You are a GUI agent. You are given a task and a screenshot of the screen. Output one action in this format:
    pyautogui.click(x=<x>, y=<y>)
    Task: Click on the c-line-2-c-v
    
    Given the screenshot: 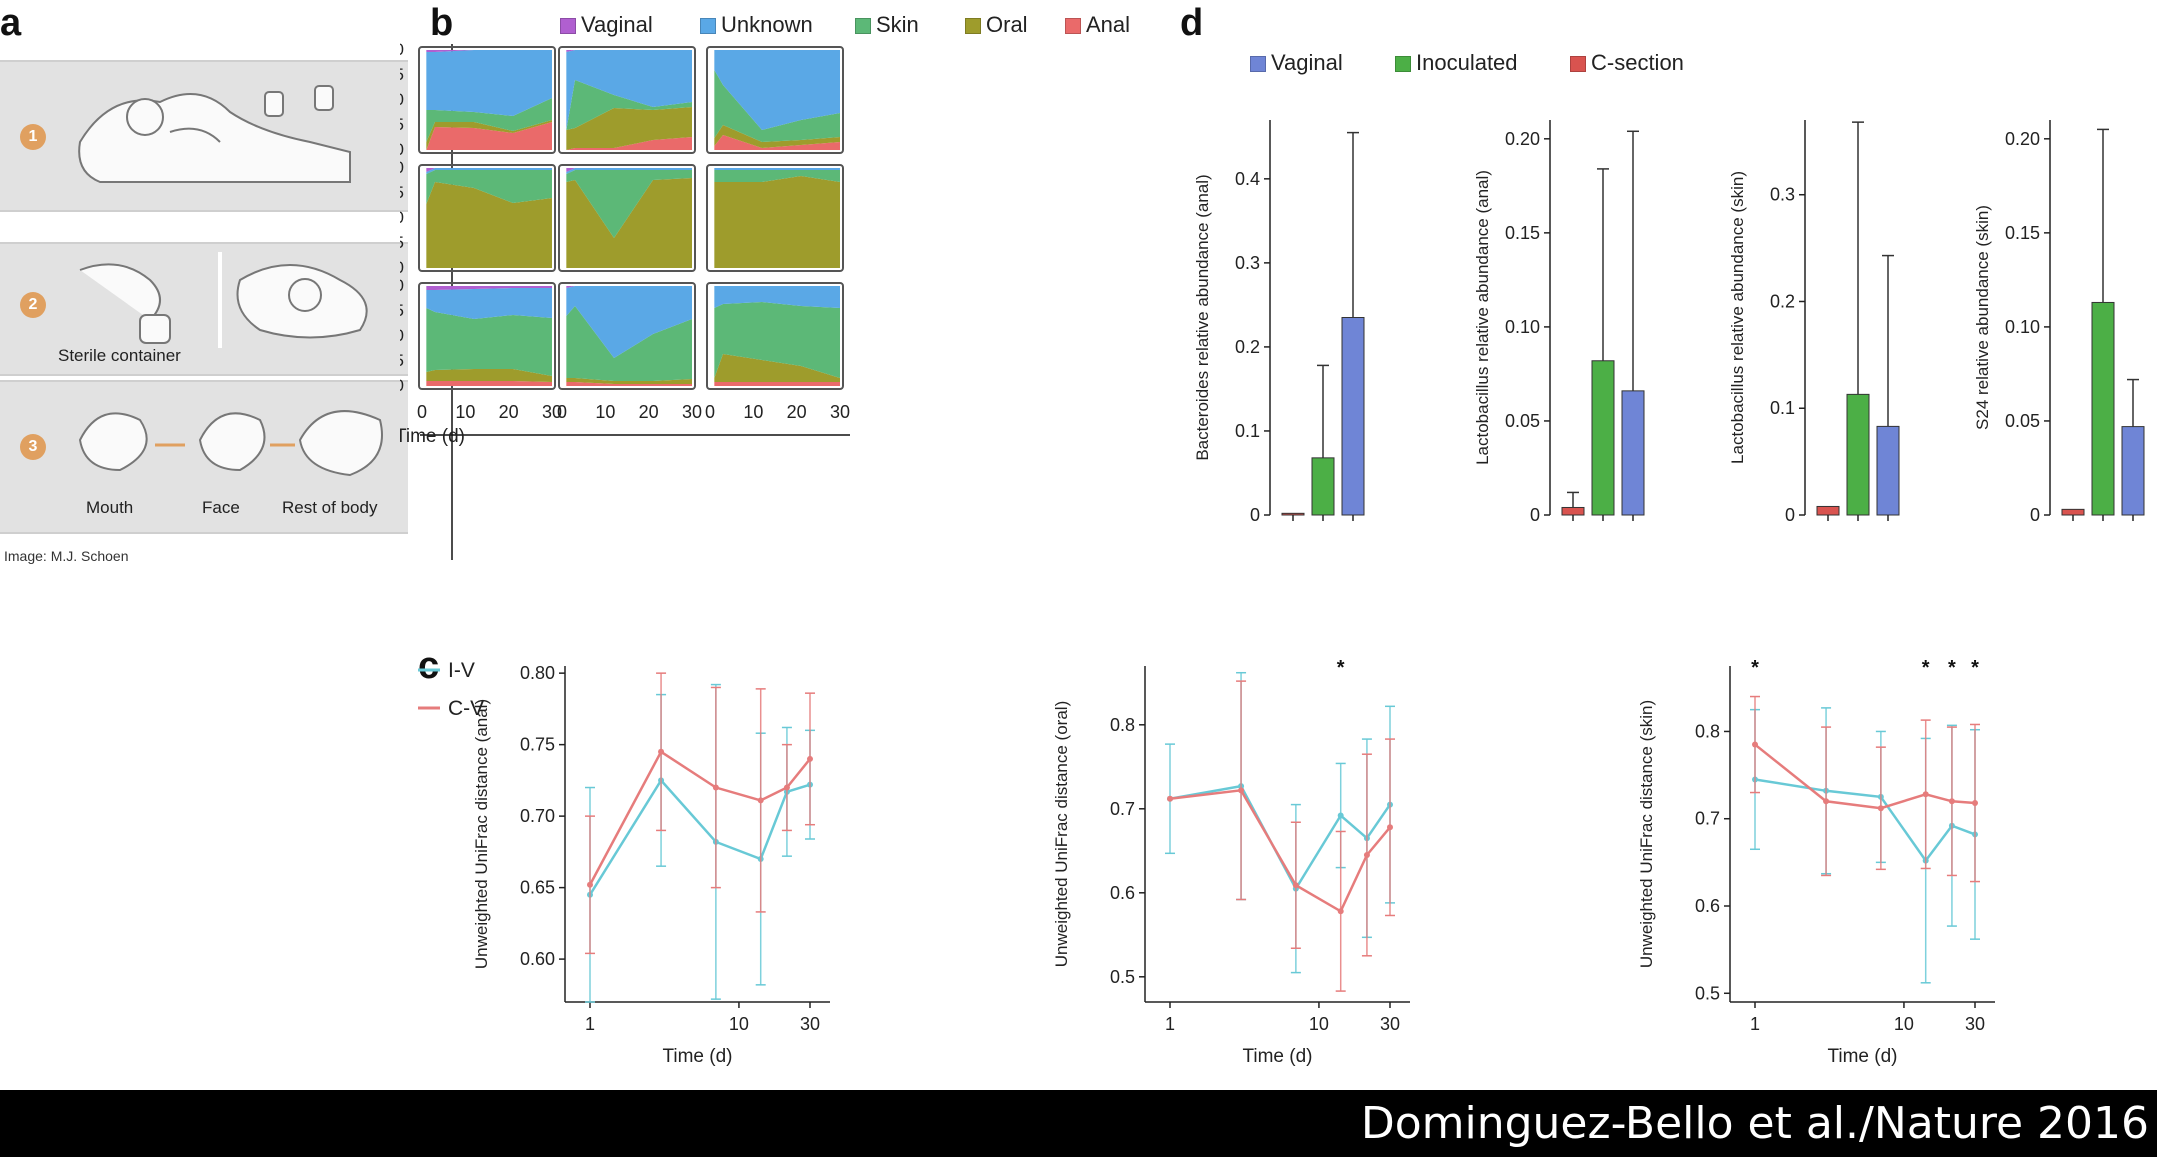 What is the action you would take?
    pyautogui.click(x=1865, y=776)
    